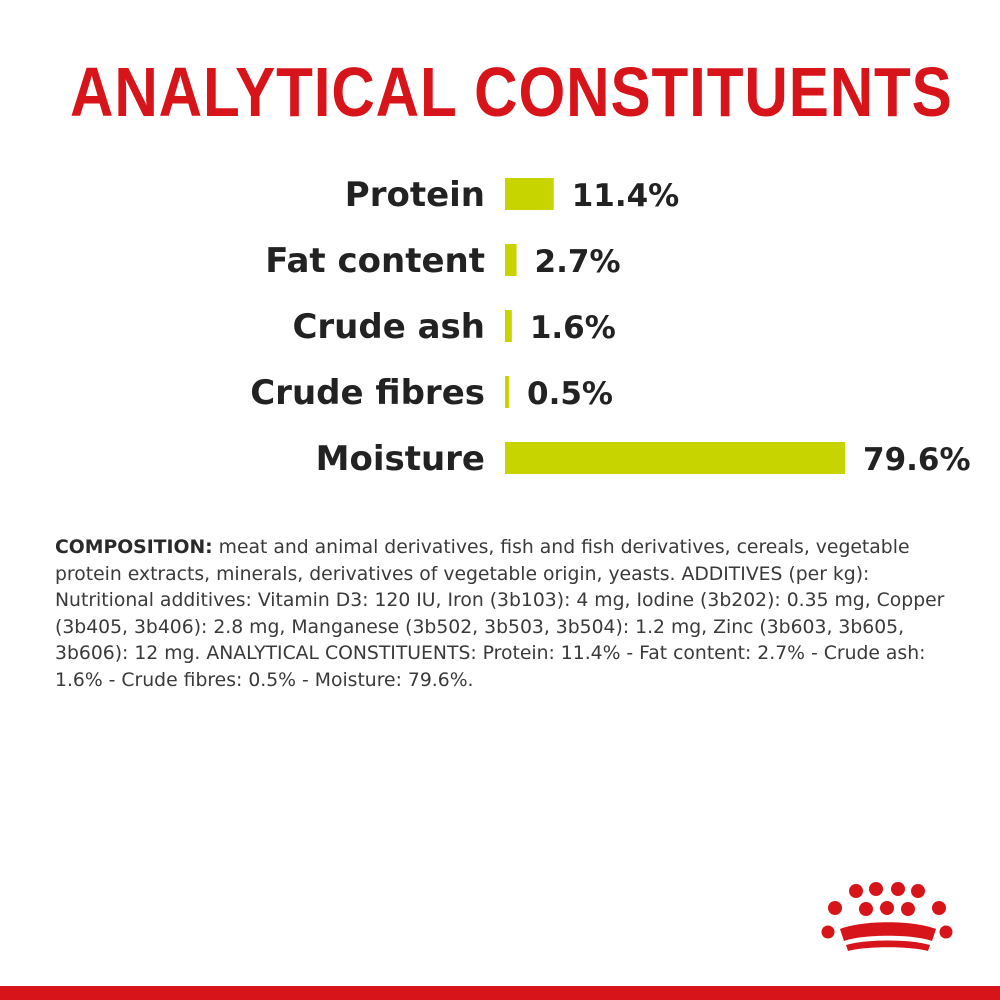  What do you see at coordinates (578, 262) in the screenshot?
I see `bar-value-label: 2.7%` at bounding box center [578, 262].